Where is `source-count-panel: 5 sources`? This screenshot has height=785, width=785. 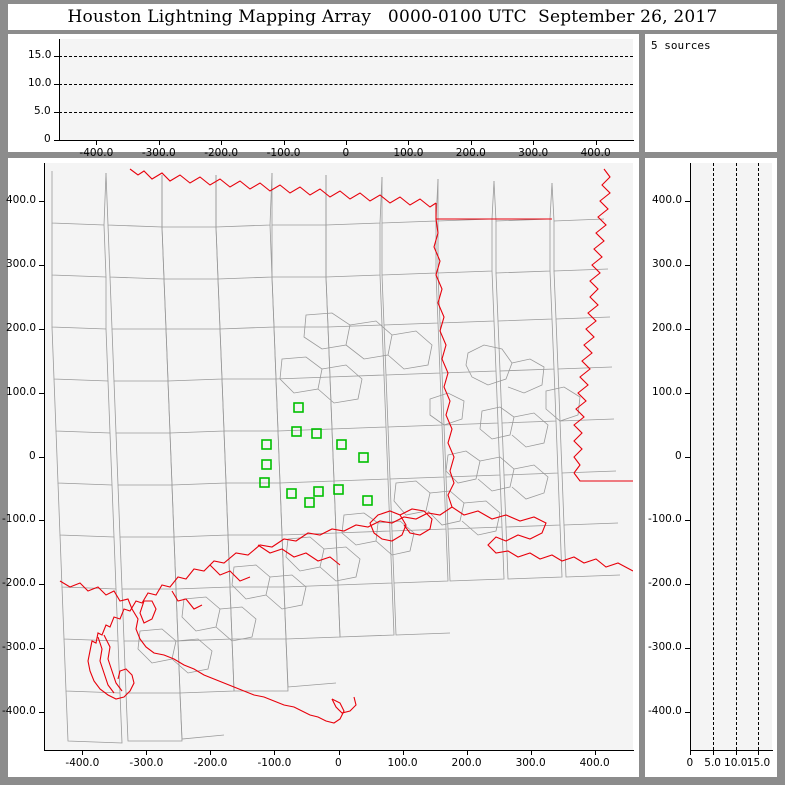
source-count-panel: 5 sources is located at coordinates (711, 93).